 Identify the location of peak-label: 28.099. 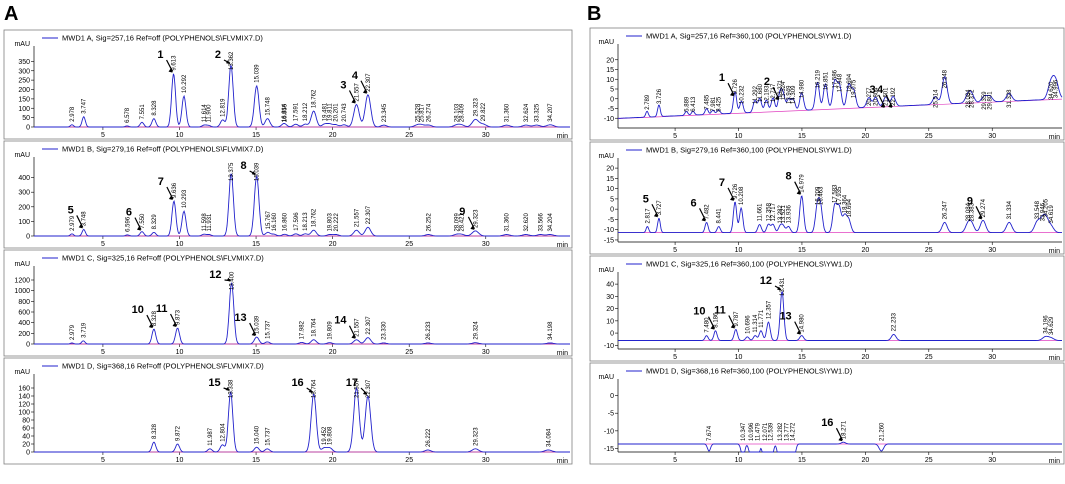
(458, 222).